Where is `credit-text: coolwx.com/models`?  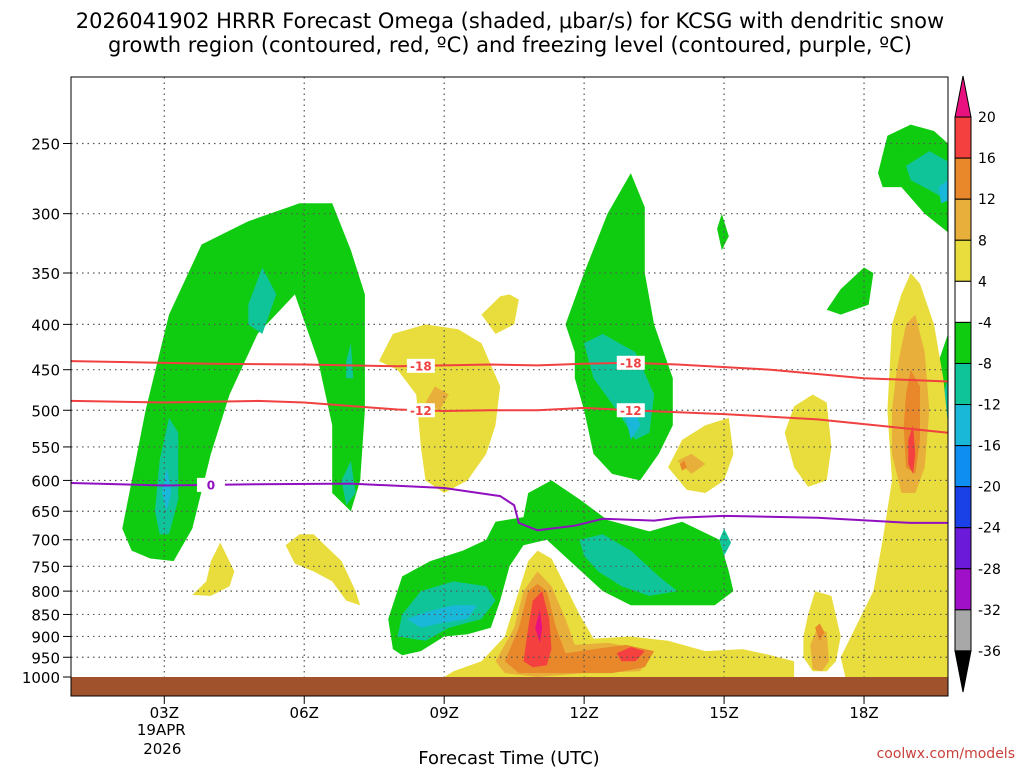 credit-text: coolwx.com/models is located at coordinates (946, 754).